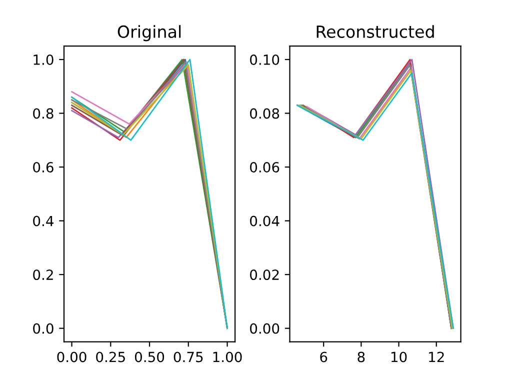  Describe the element at coordinates (43, 275) in the screenshot. I see `y-tick-label: 0.2` at that location.